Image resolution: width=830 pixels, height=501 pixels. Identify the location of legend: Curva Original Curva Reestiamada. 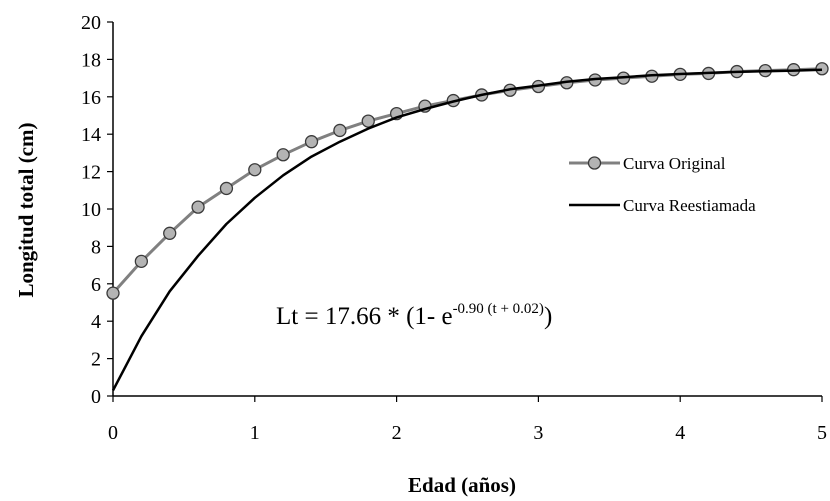
(662, 184).